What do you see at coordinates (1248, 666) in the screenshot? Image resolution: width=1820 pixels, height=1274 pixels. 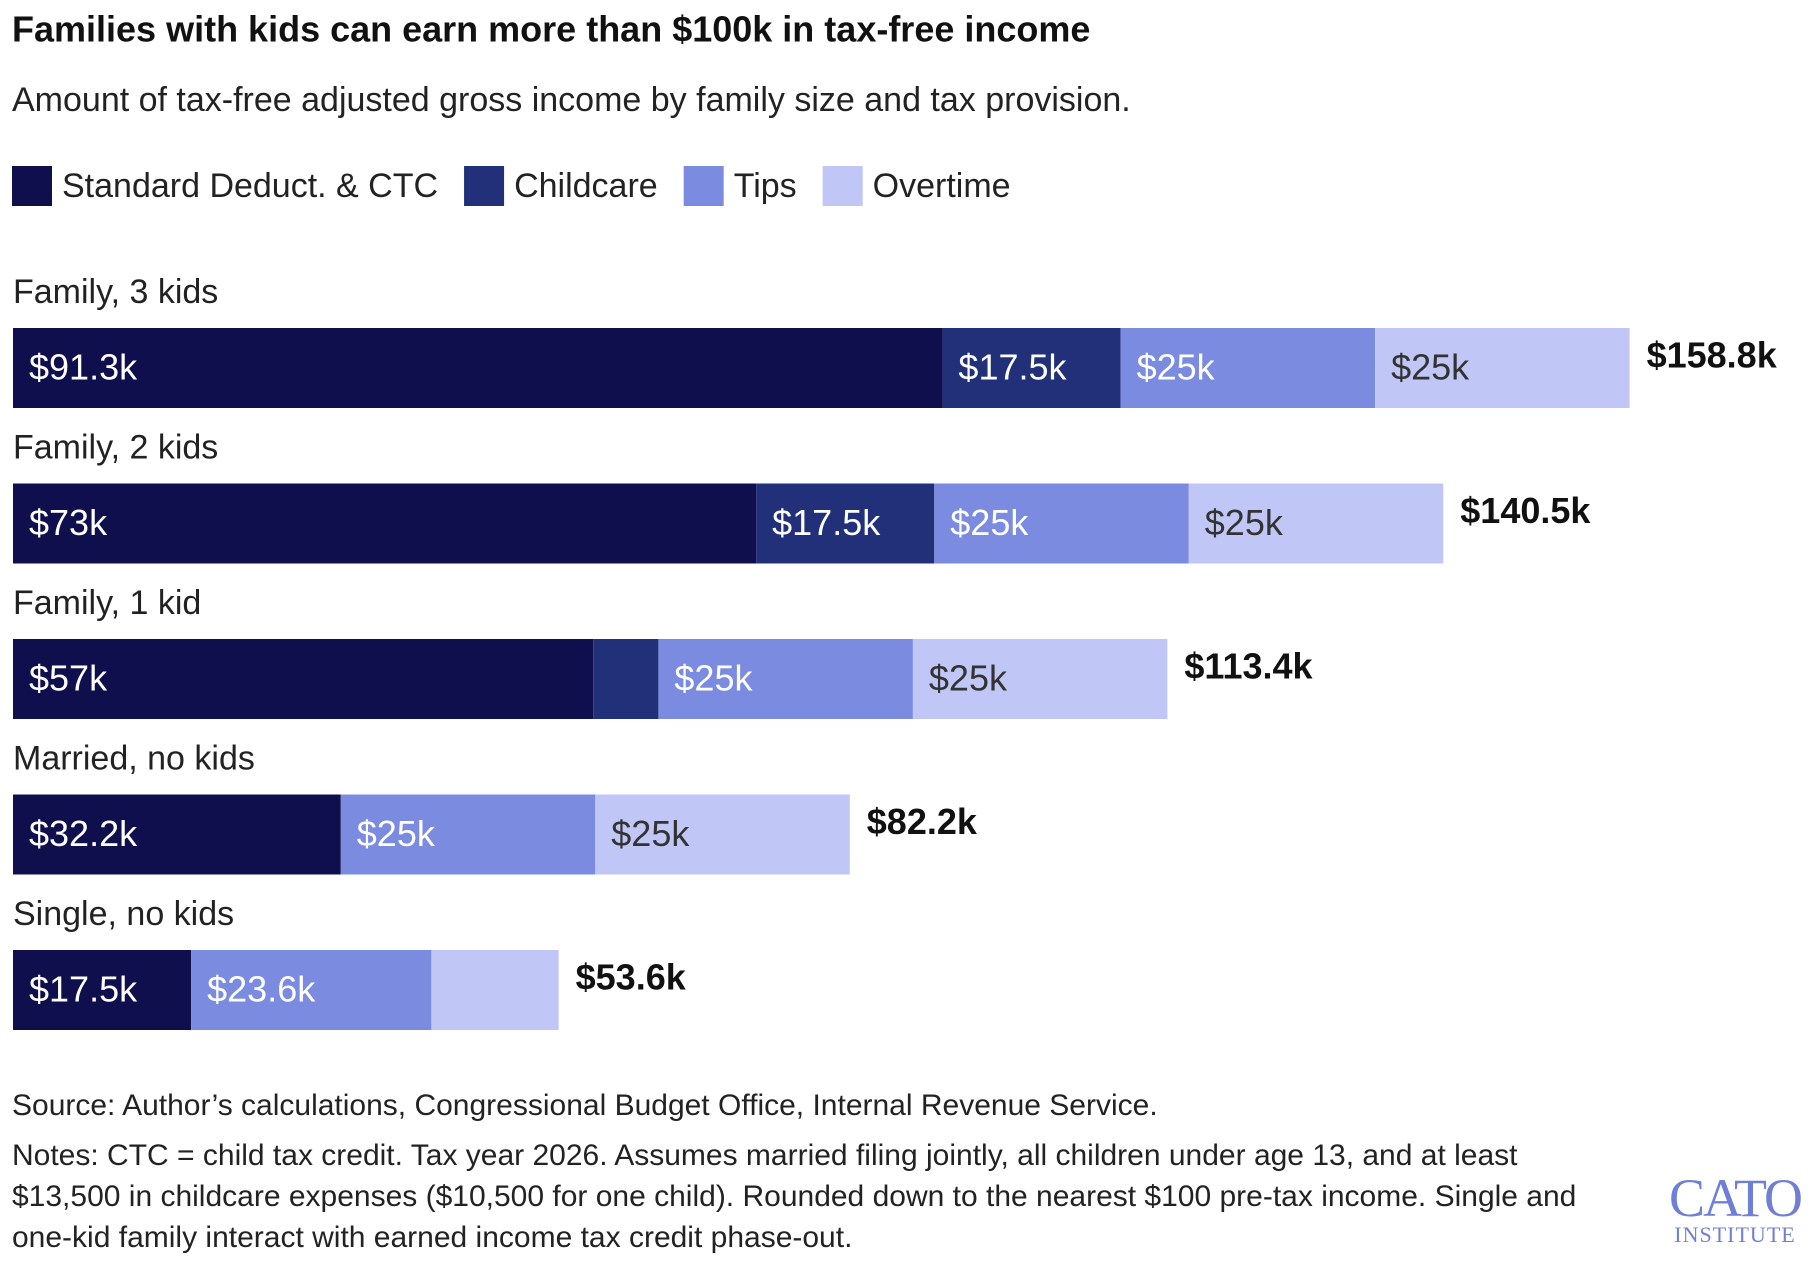 I see `total-label: $113.4k` at bounding box center [1248, 666].